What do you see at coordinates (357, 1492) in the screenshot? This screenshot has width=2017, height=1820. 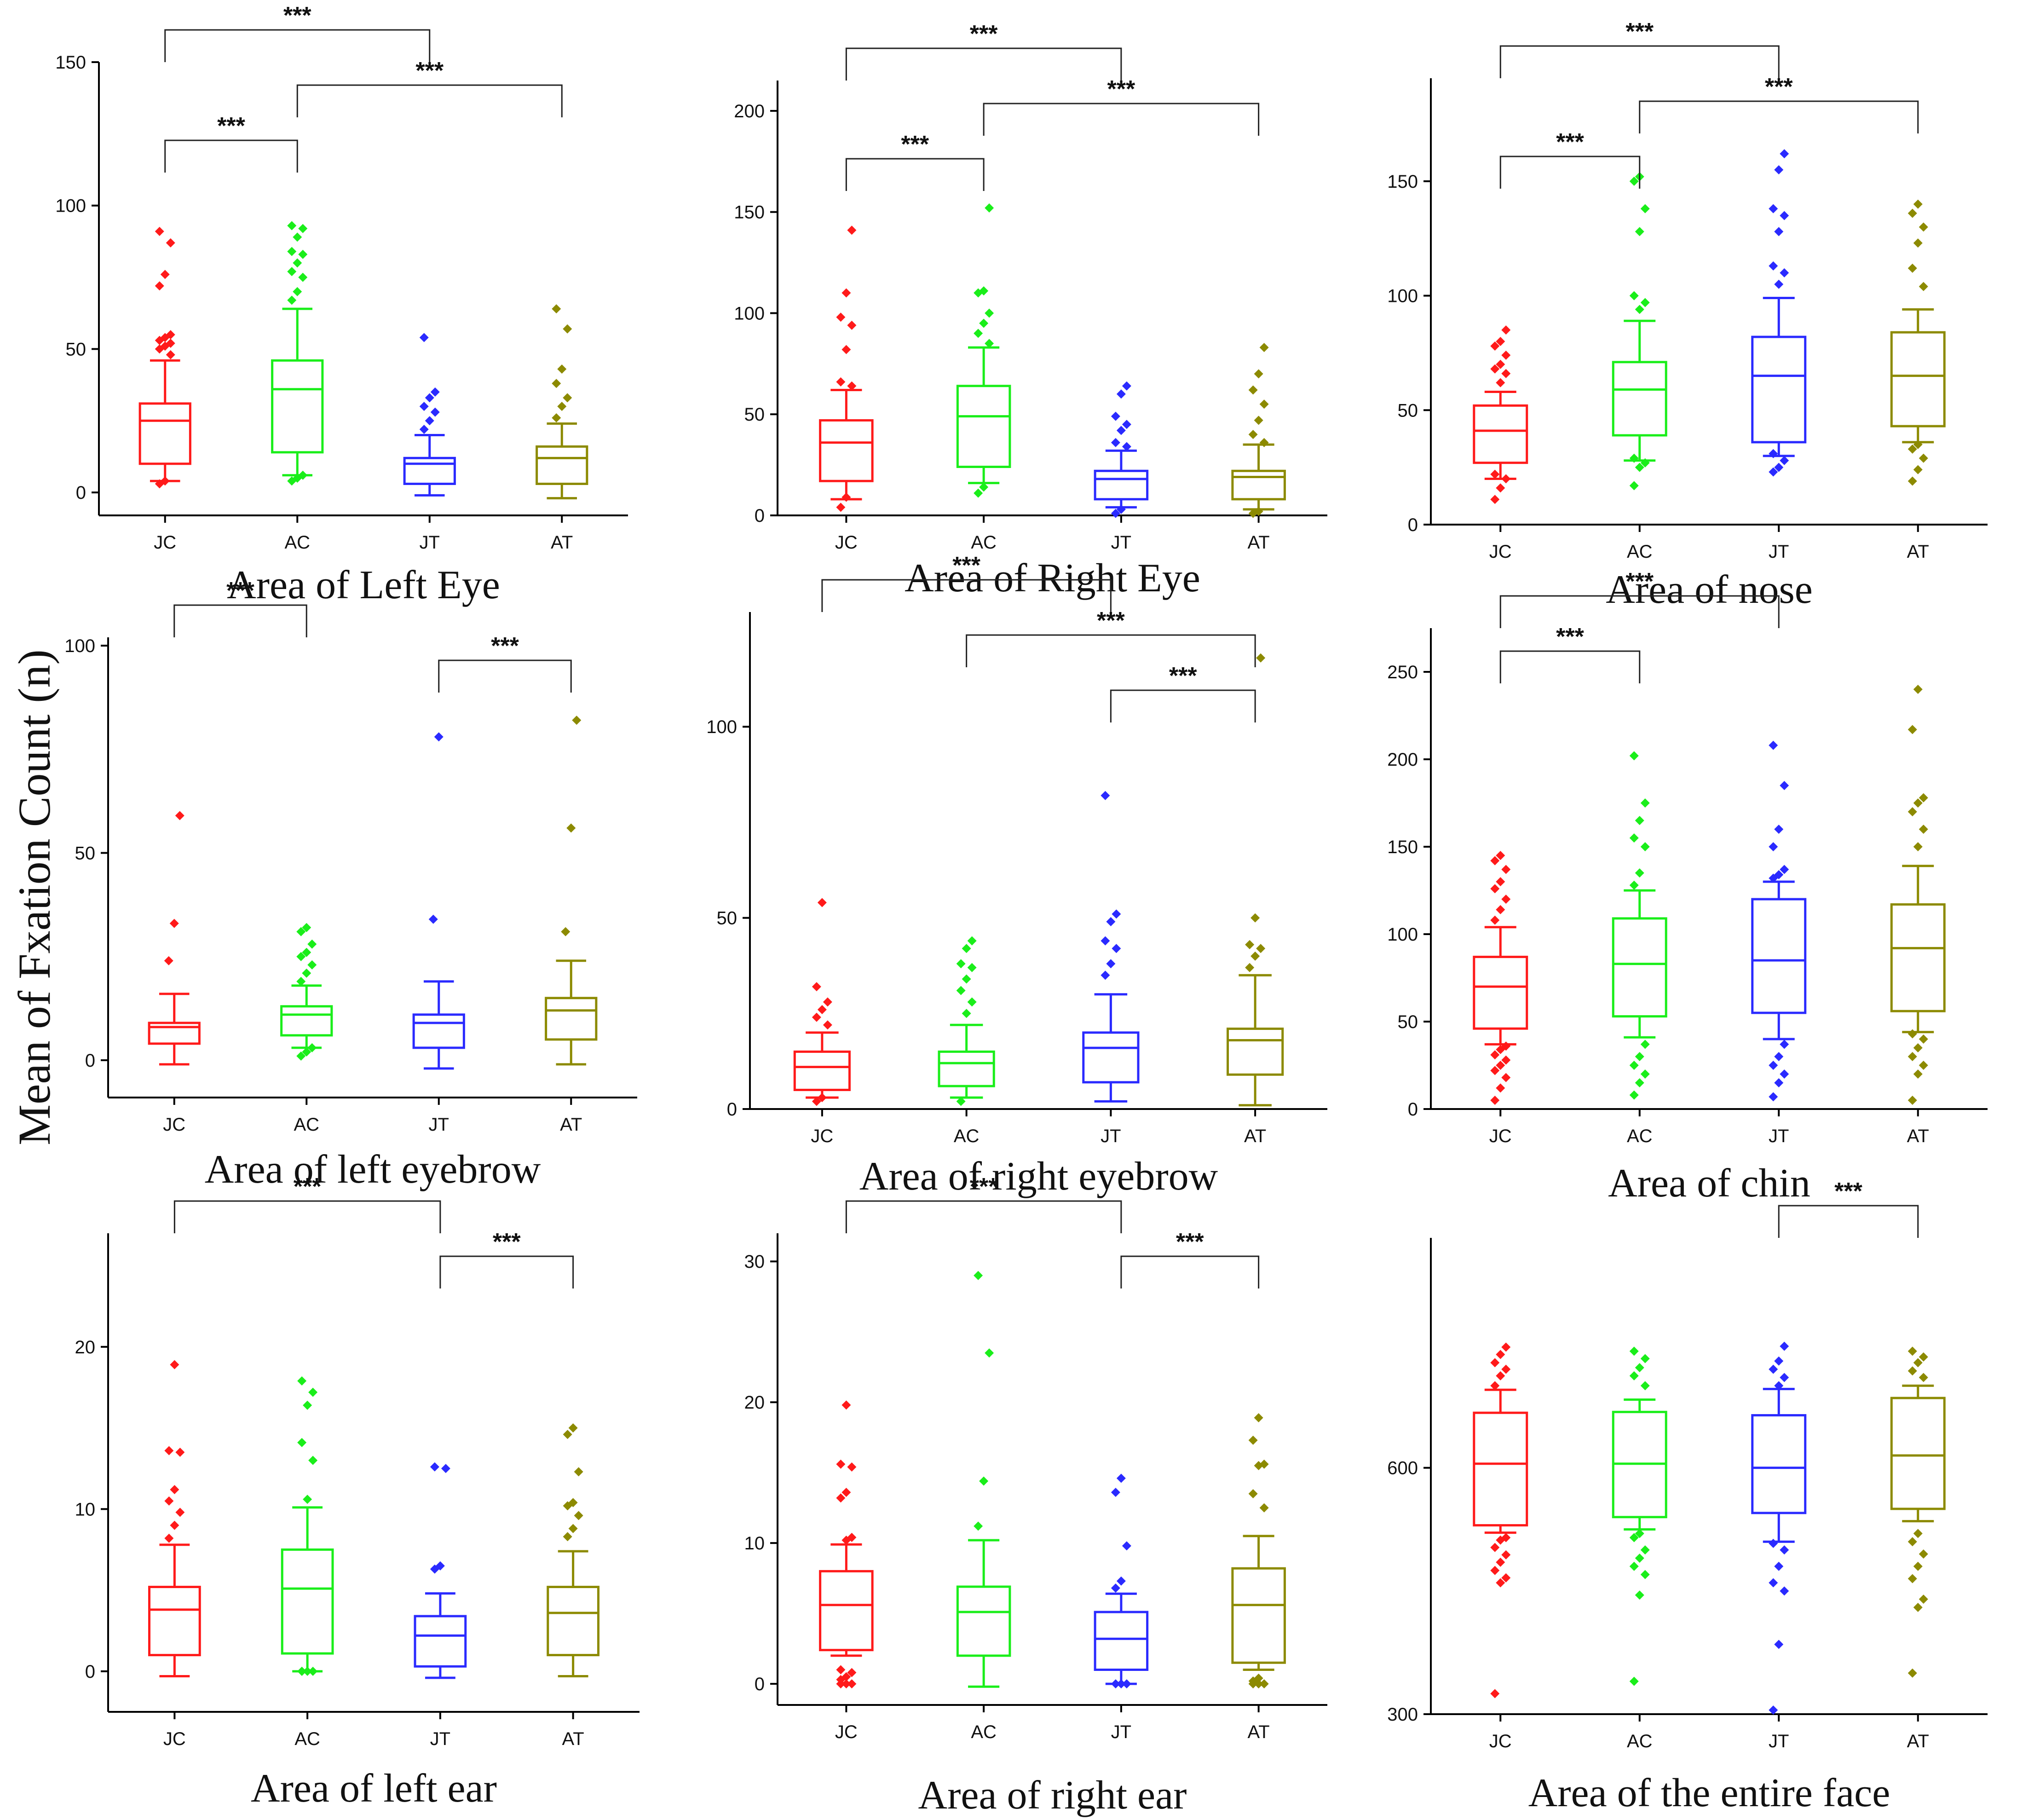 I see `panel-7: 0 10 20 JC AC JT AT *** *** Area of left ear` at bounding box center [357, 1492].